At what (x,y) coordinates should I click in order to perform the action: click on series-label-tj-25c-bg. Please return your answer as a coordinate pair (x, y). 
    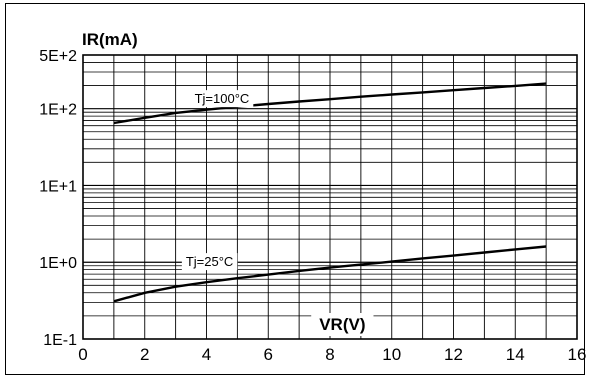
    Looking at the image, I should click on (209, 262).